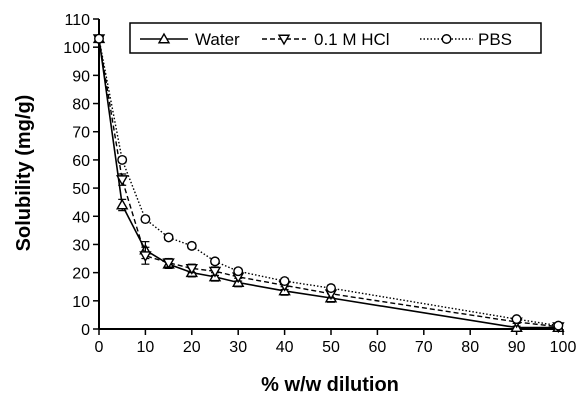 The width and height of the screenshot is (581, 398). I want to click on y-tick-label: 110, so click(77, 20).